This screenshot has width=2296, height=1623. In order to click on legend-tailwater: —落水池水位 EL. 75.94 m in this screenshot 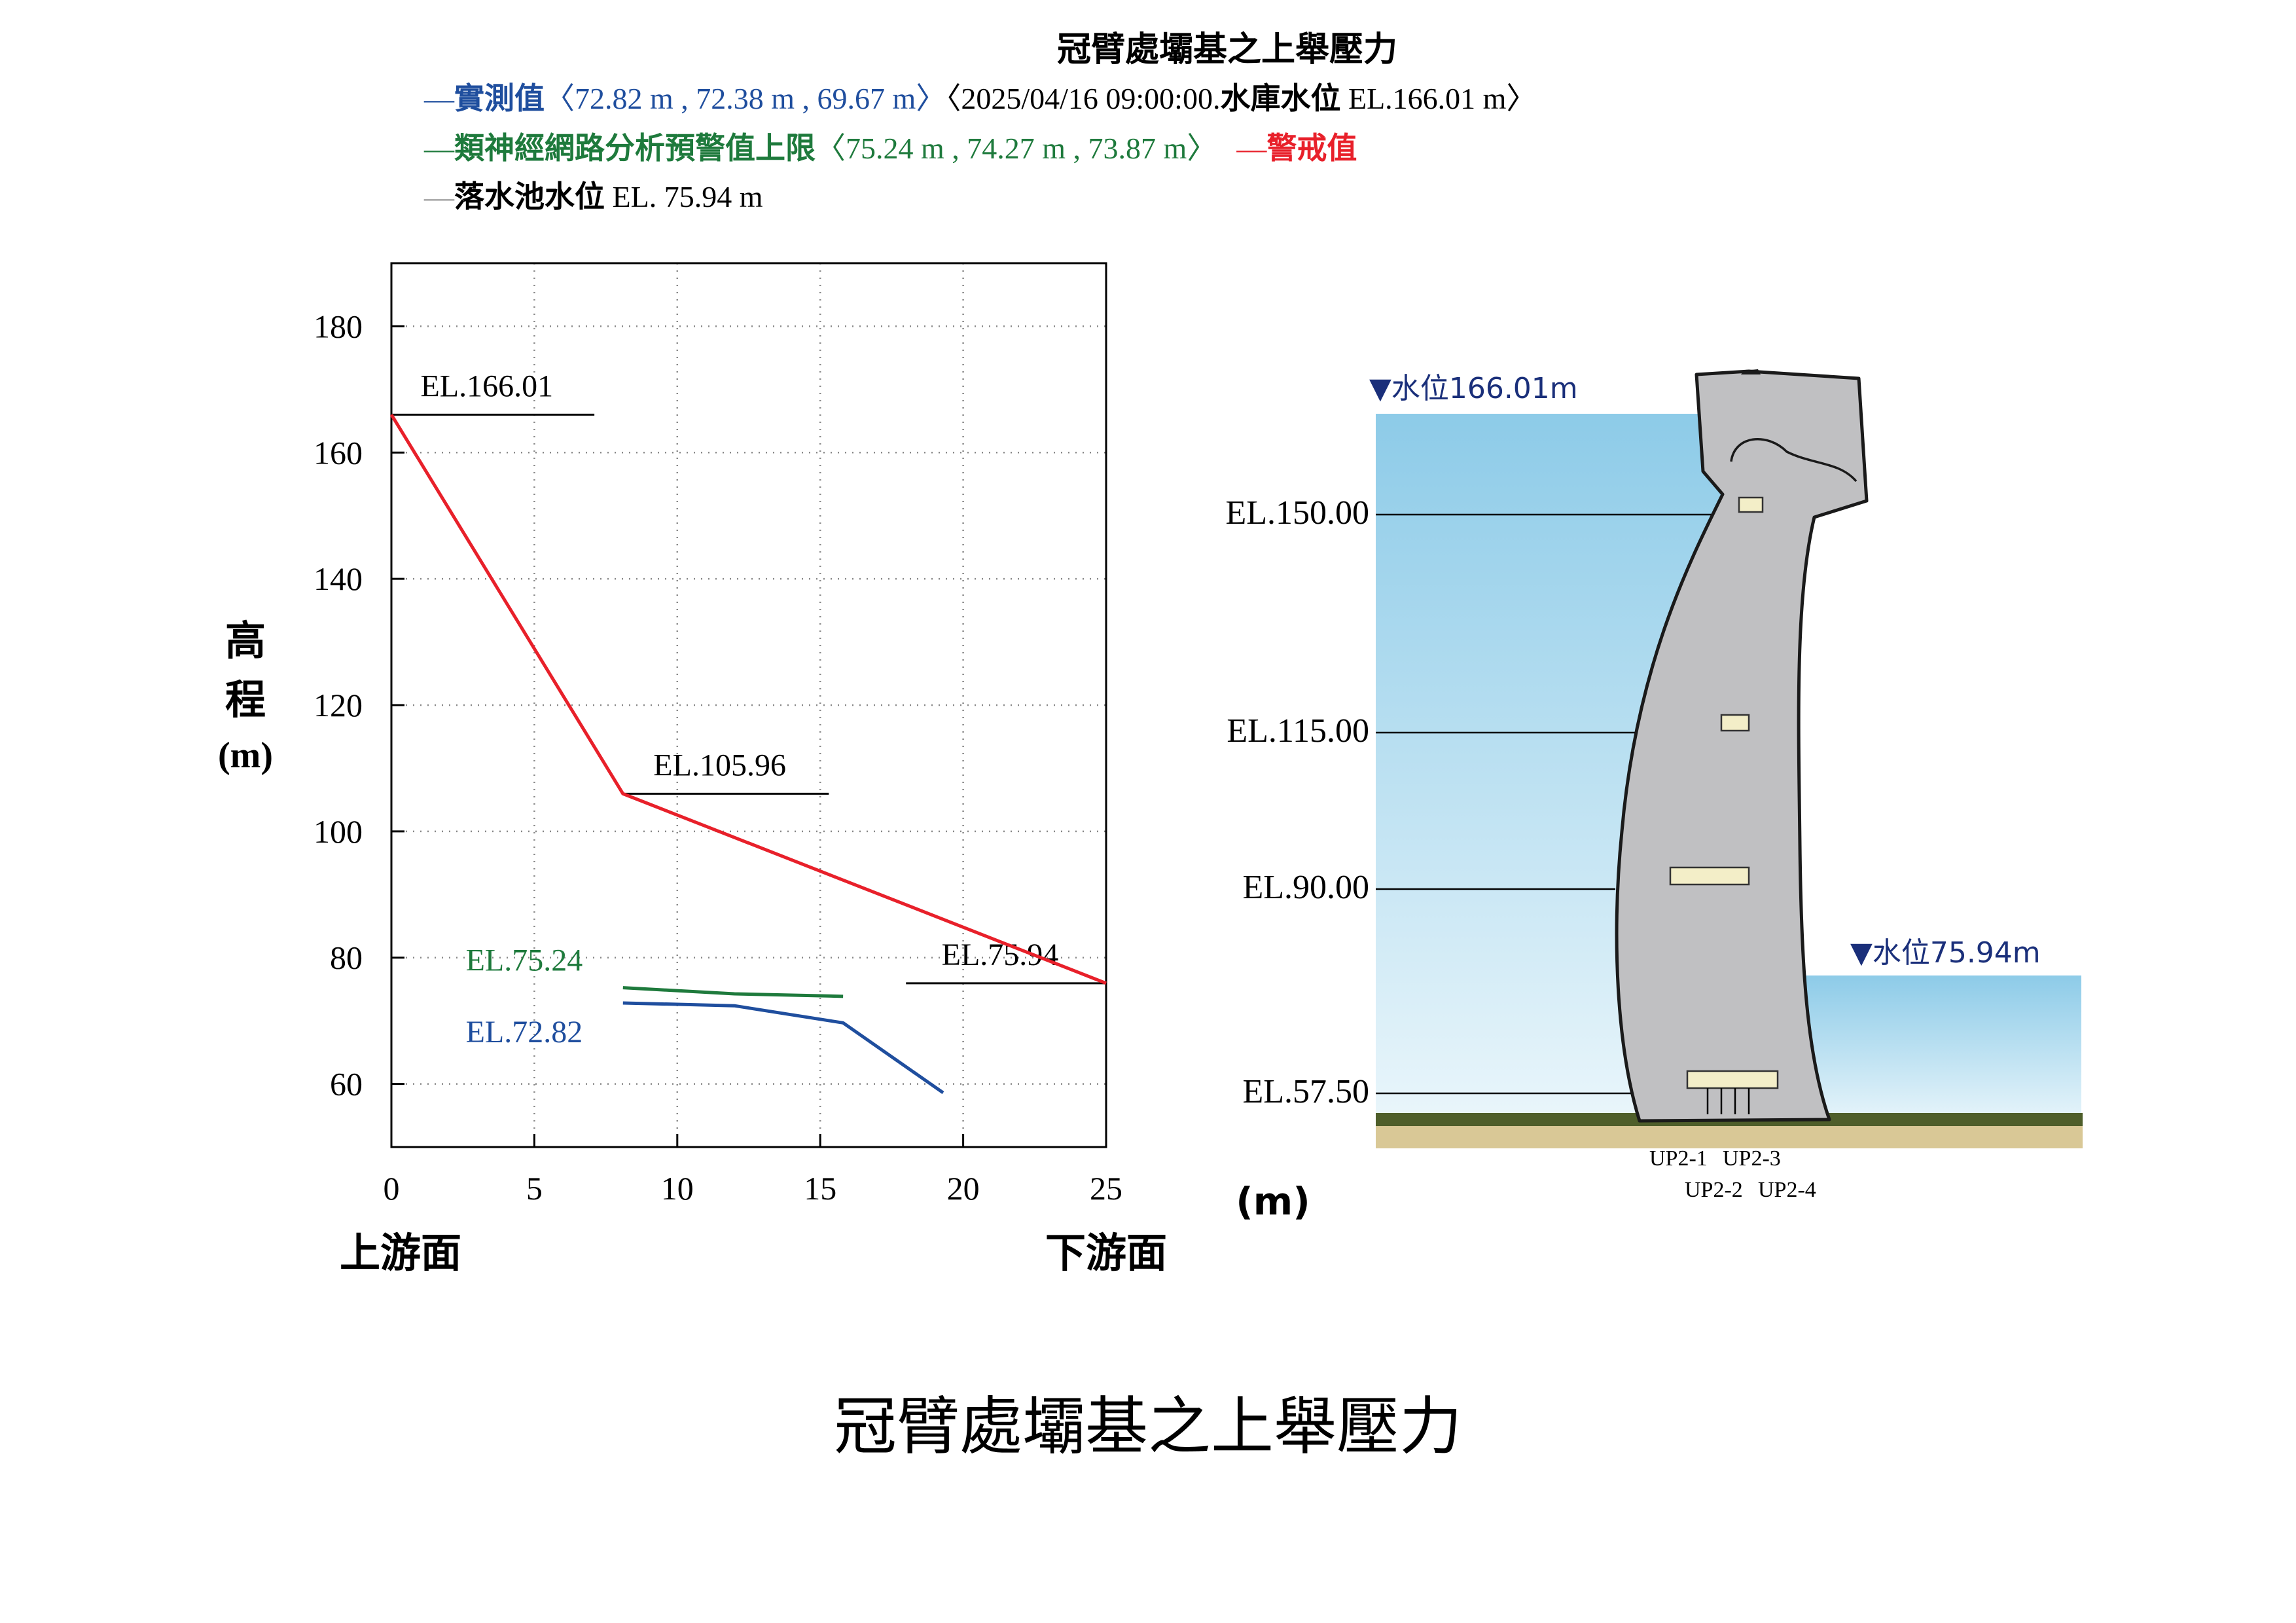, I will do `click(593, 196)`.